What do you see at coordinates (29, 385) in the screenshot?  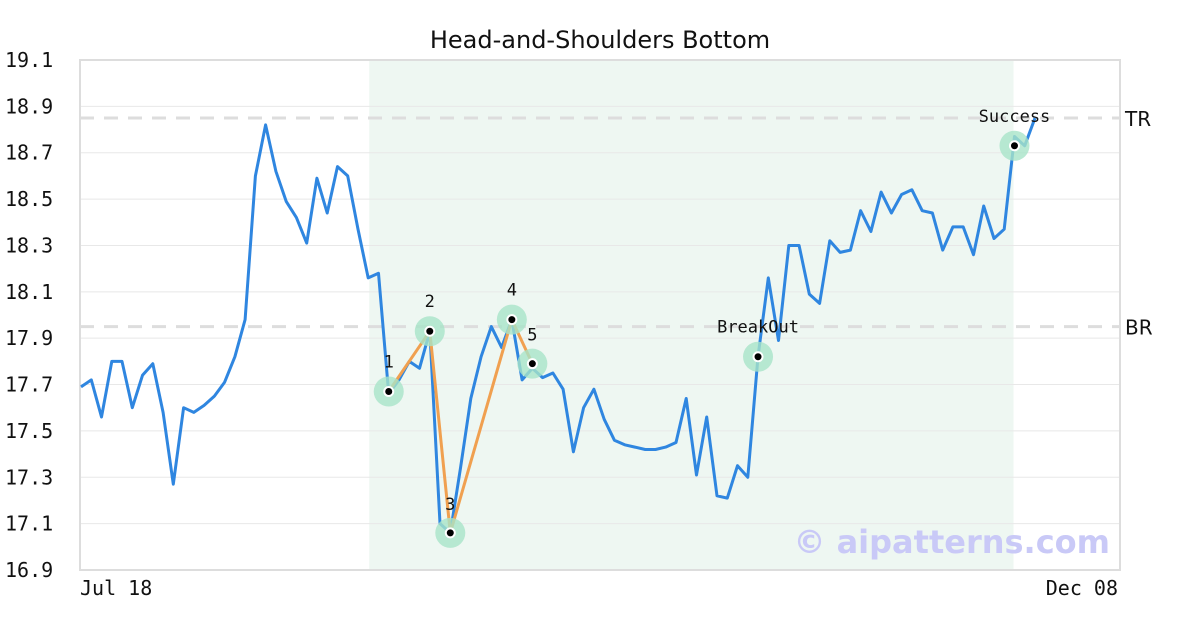 I see `y-tick-label: 17.7` at bounding box center [29, 385].